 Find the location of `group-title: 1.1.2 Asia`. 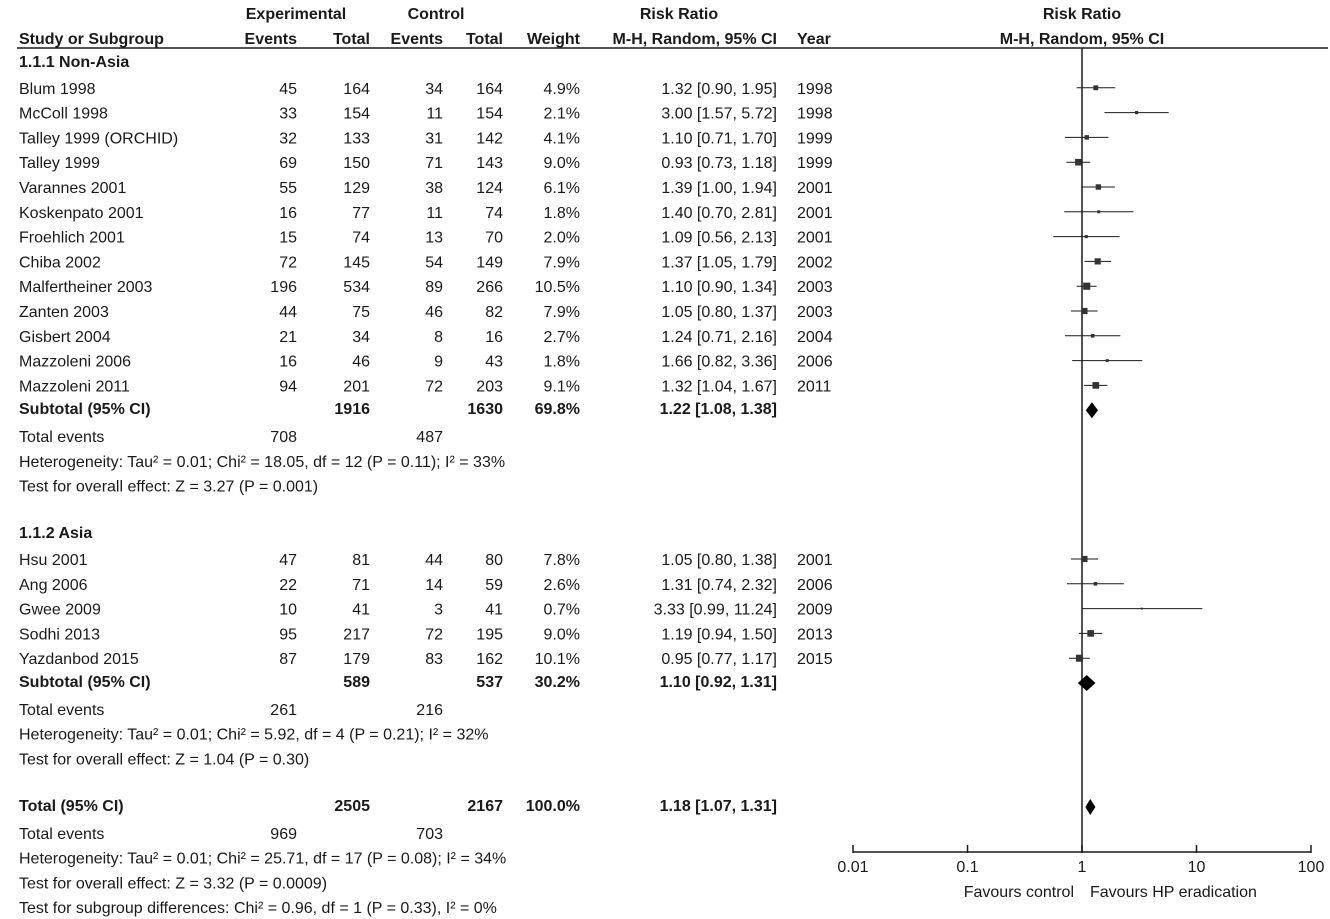

group-title: 1.1.2 Asia is located at coordinates (55, 533).